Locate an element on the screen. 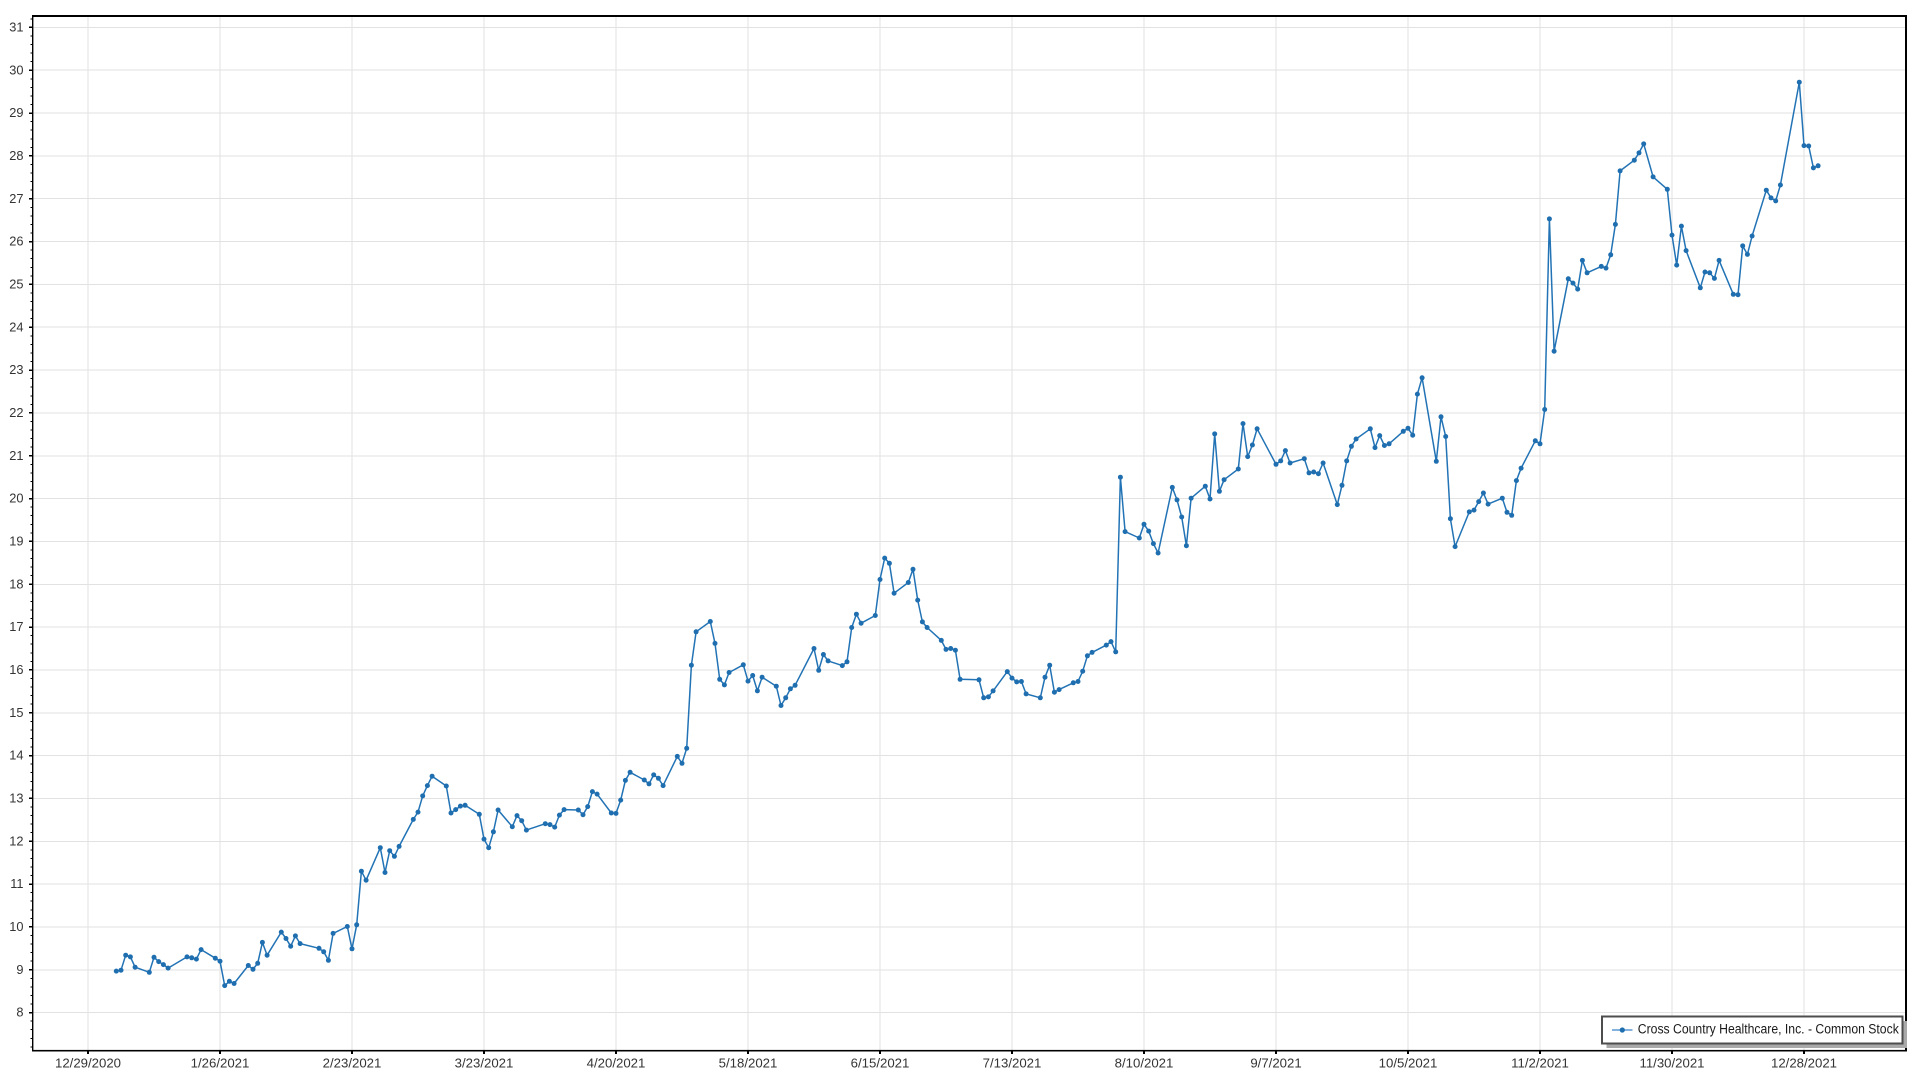 This screenshot has height=1080, width=1920. svg-text: 23 is located at coordinates (16, 369).